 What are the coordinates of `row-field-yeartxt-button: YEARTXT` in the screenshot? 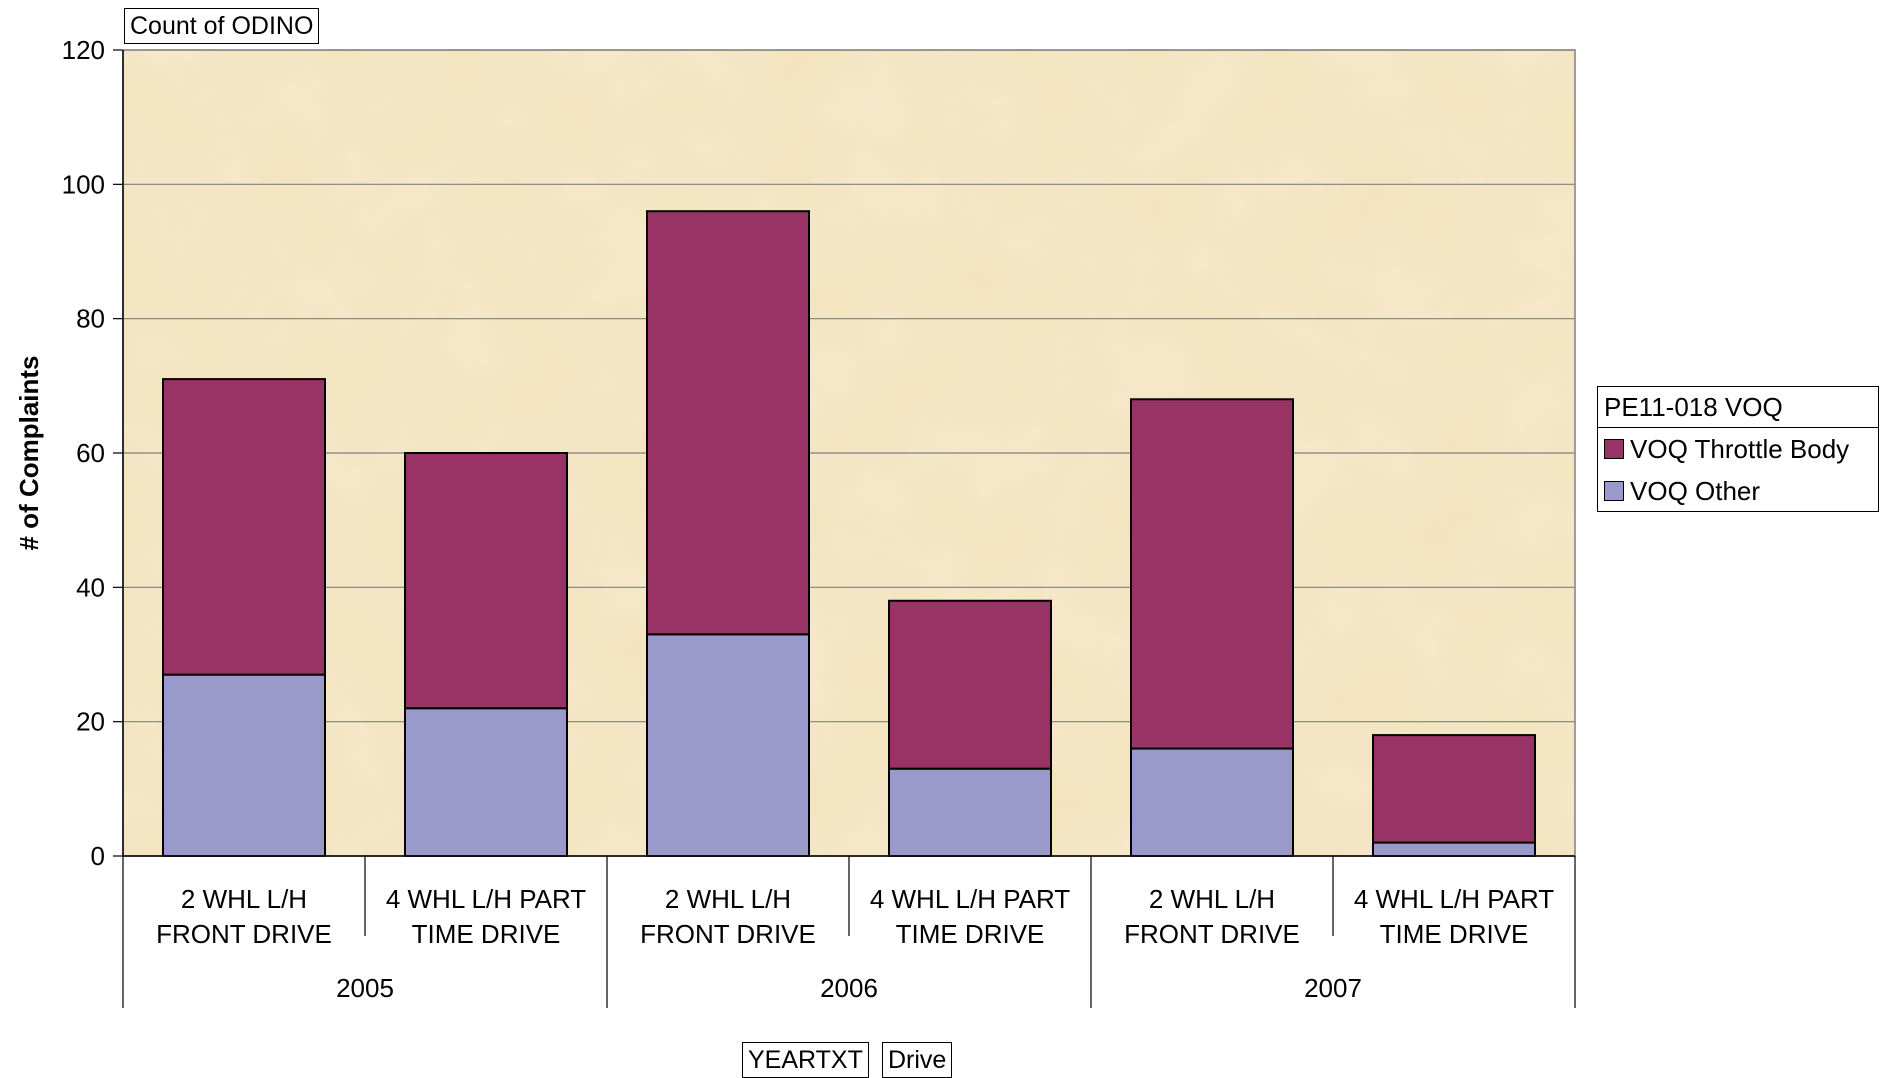 It's located at (805, 1060).